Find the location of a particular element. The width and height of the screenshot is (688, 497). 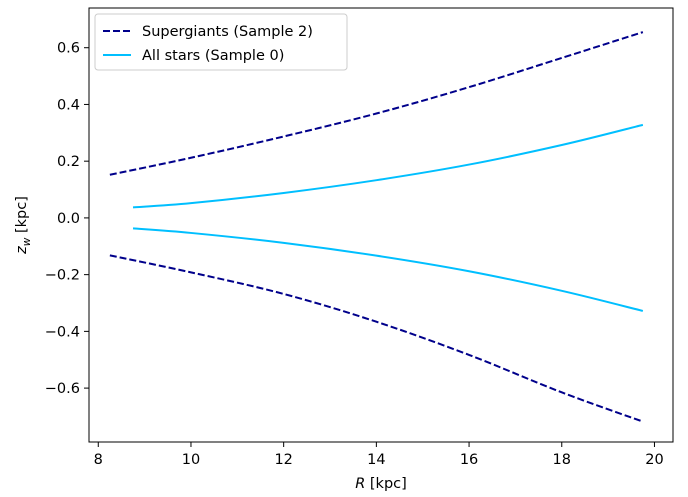

series-all-stars-upper-line is located at coordinates (388, 166).